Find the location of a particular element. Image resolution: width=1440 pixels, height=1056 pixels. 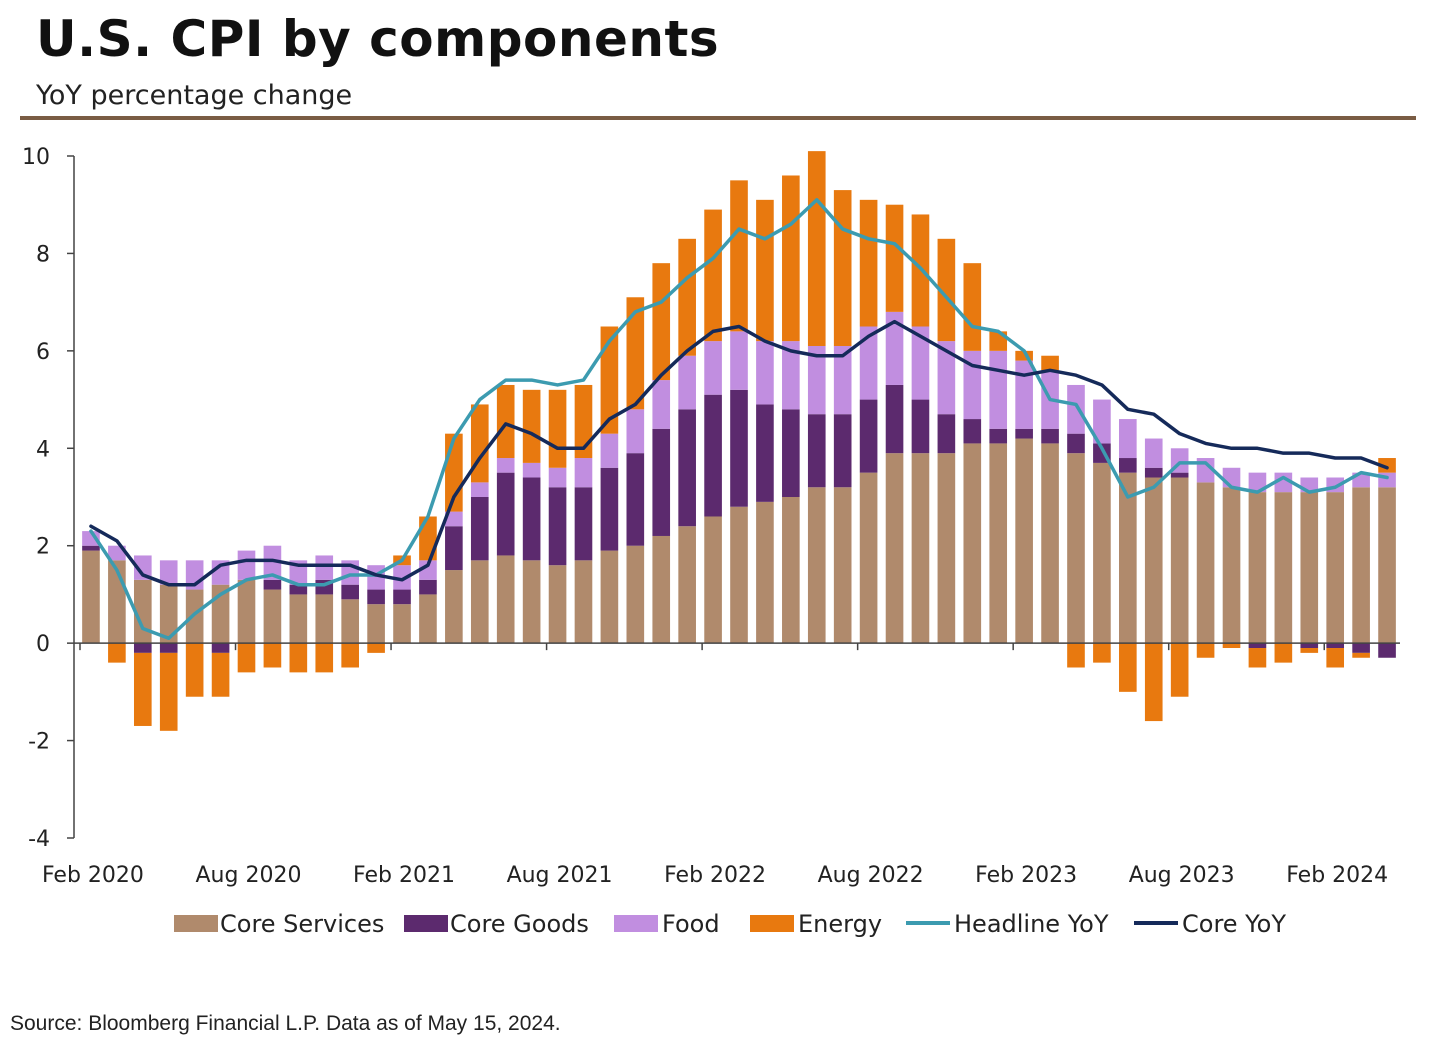

y-tick-label: 8 is located at coordinates (43, 254).